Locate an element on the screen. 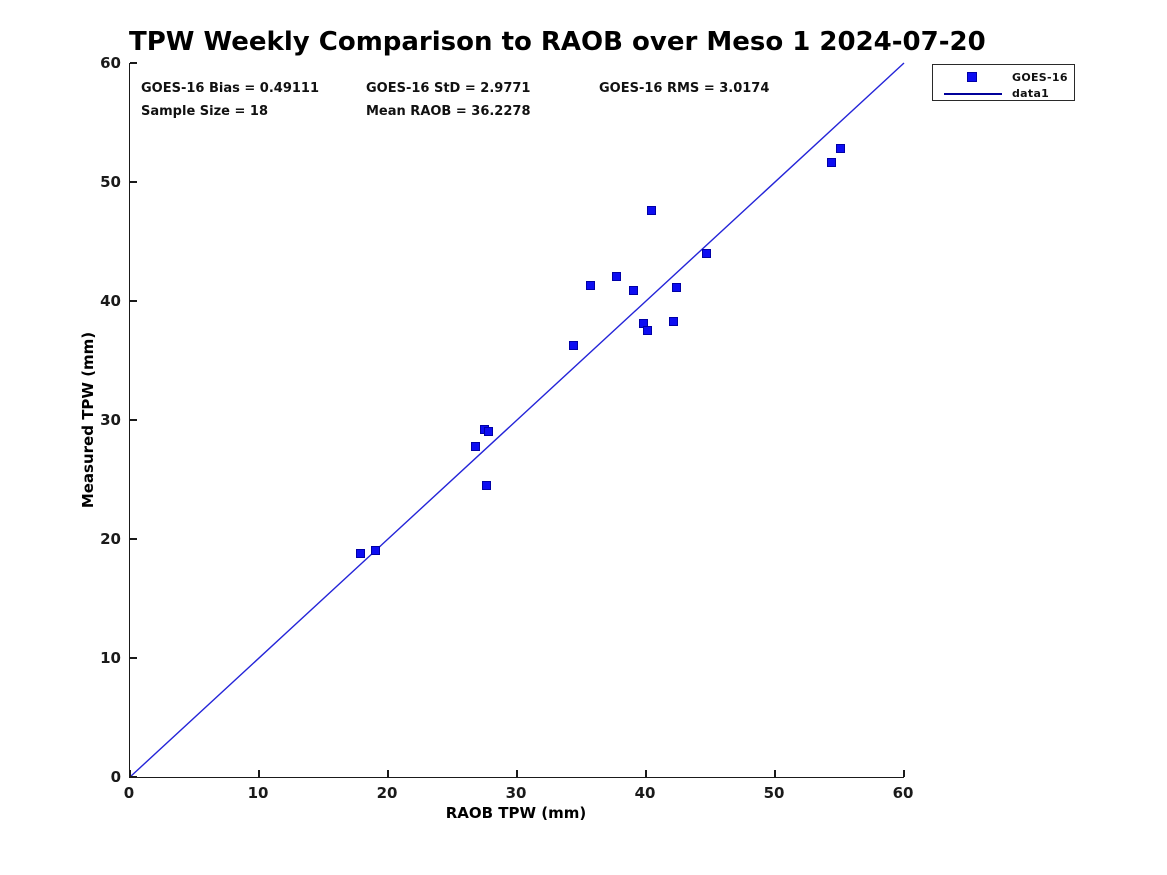 This screenshot has width=1167, height=875. y-tick-label: 50 is located at coordinates (110, 182).